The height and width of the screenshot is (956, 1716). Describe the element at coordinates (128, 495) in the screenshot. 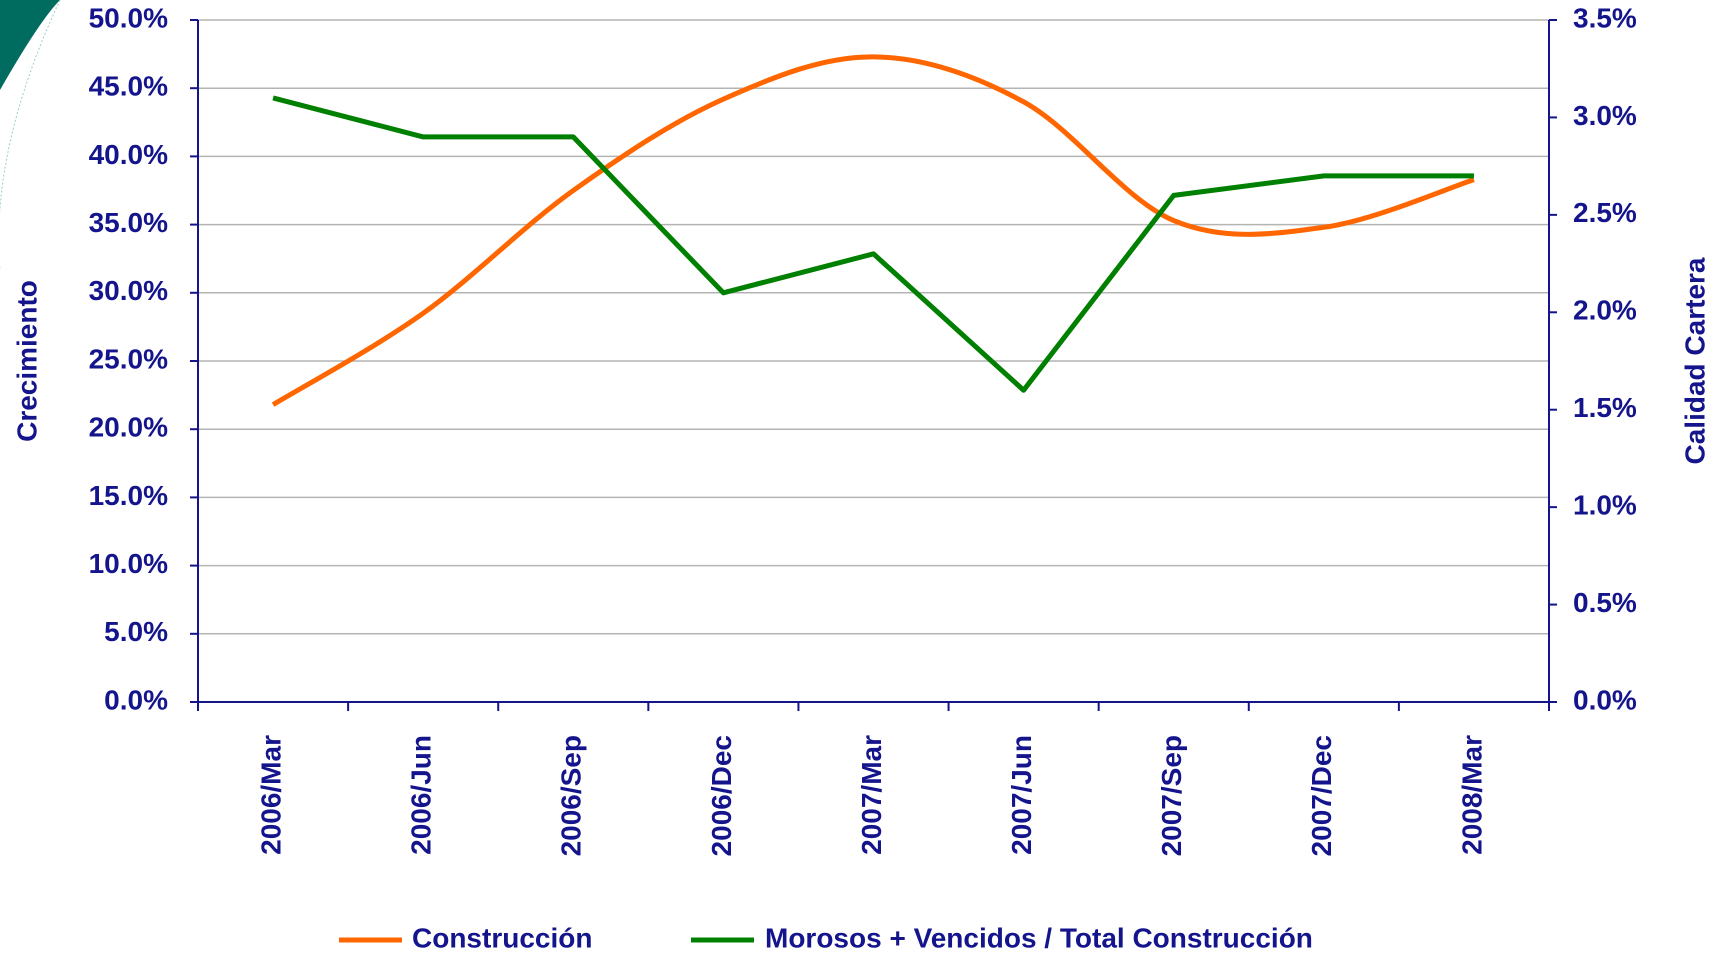

I see `y-tick-label: 15.0%` at that location.